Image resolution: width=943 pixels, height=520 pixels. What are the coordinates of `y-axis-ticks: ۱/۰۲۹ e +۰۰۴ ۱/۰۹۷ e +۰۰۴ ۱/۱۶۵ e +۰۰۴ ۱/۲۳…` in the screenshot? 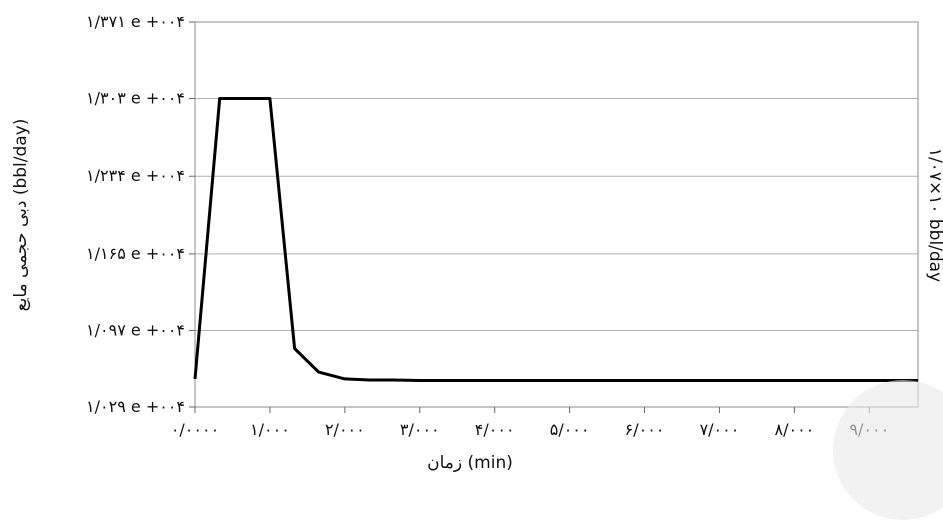 It's located at (140, 214).